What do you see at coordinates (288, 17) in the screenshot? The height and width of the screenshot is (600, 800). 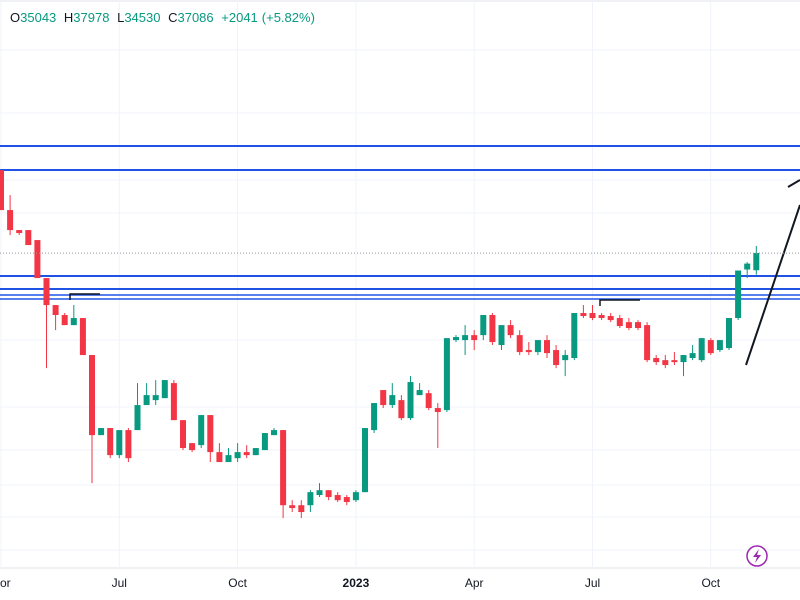 I see `change-pct: (+5.82%)` at bounding box center [288, 17].